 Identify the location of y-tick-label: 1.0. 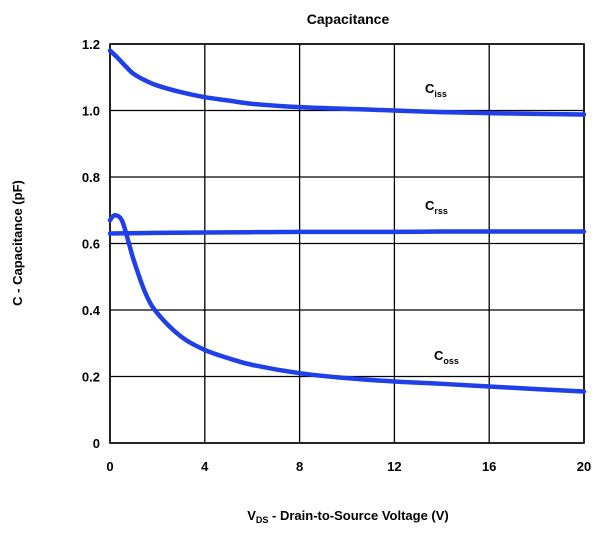
(91, 111).